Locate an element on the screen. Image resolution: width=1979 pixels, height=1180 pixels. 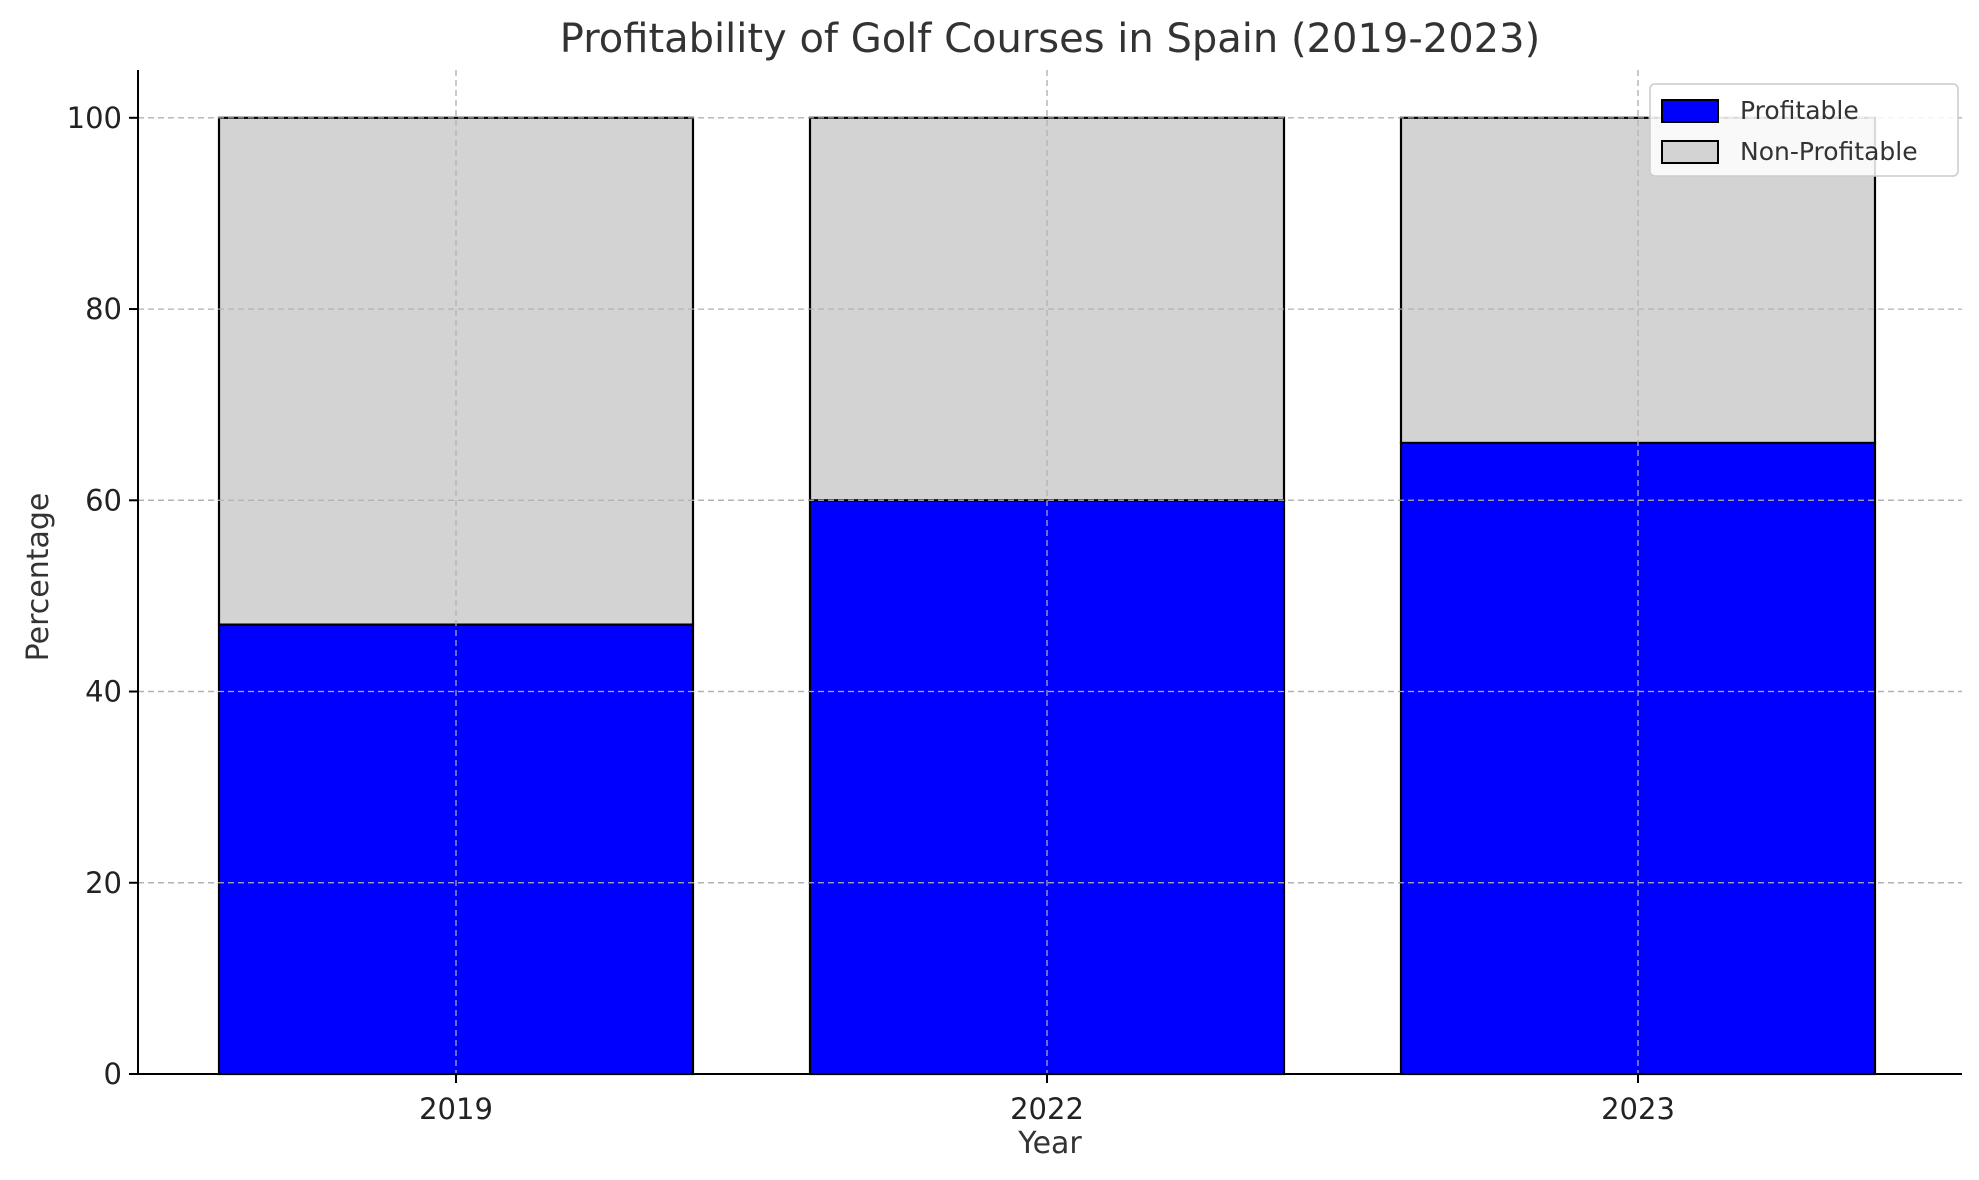
legend-label: Non-Profitable is located at coordinates (1829, 151).